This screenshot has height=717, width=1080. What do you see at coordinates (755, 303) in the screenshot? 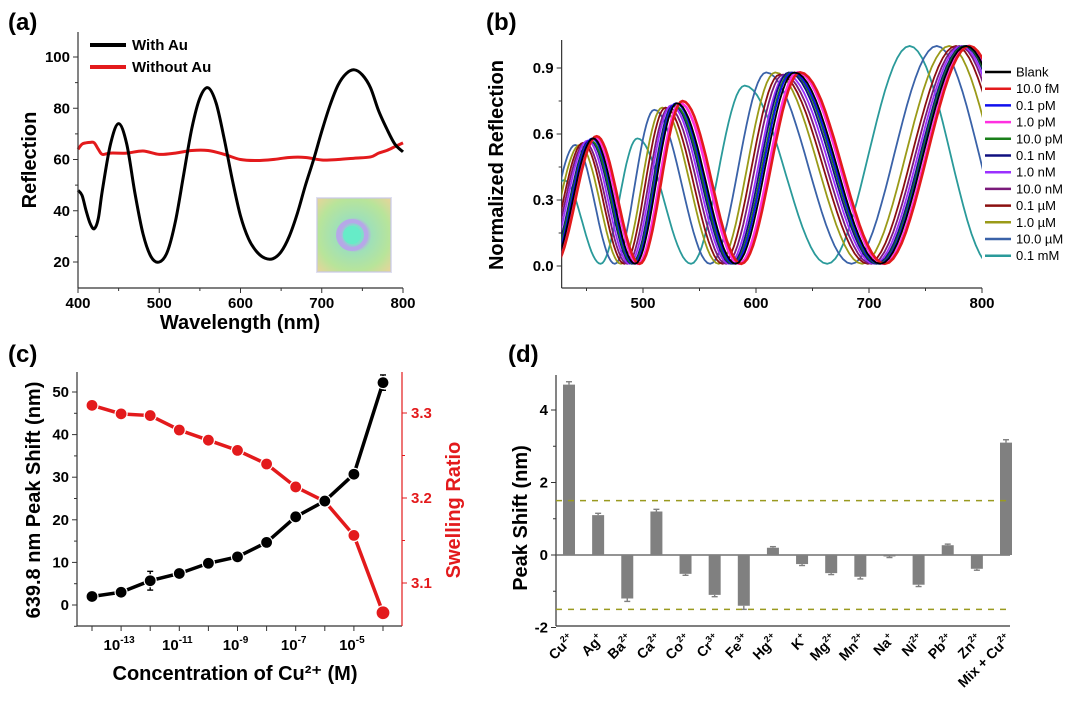
I see `x-tick-label-b: 600` at bounding box center [755, 303].